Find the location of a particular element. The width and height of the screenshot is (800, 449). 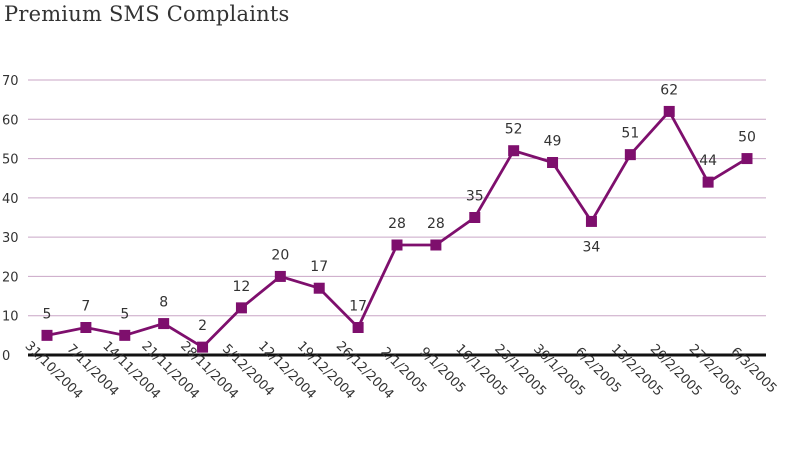

y-tick-label: 10 is located at coordinates (10, 317).